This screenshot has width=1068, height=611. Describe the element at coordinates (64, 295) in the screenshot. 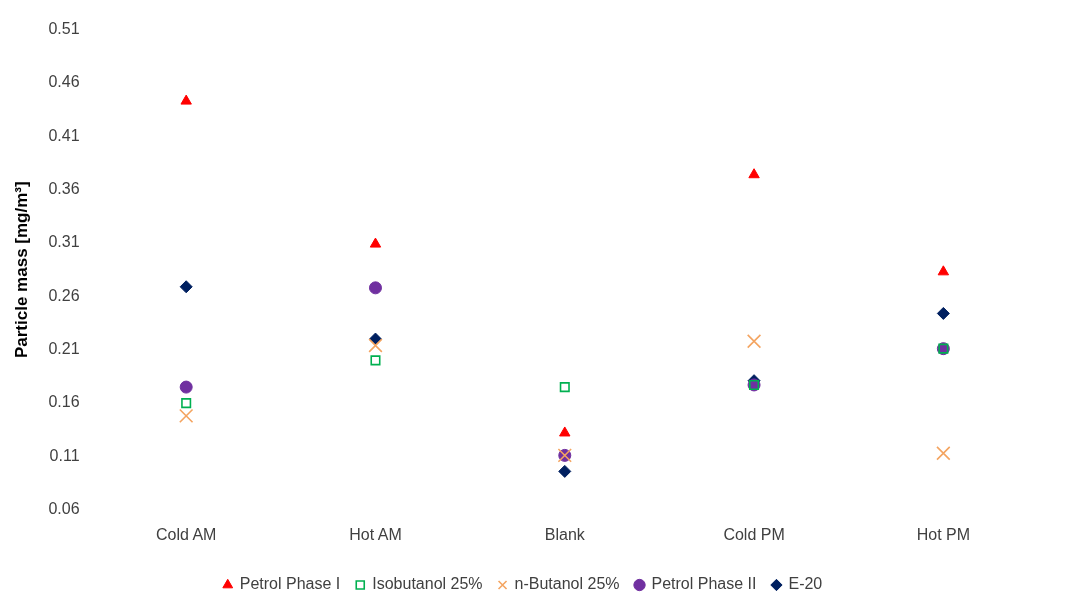

I see `y-tick-label: 0.26` at that location.